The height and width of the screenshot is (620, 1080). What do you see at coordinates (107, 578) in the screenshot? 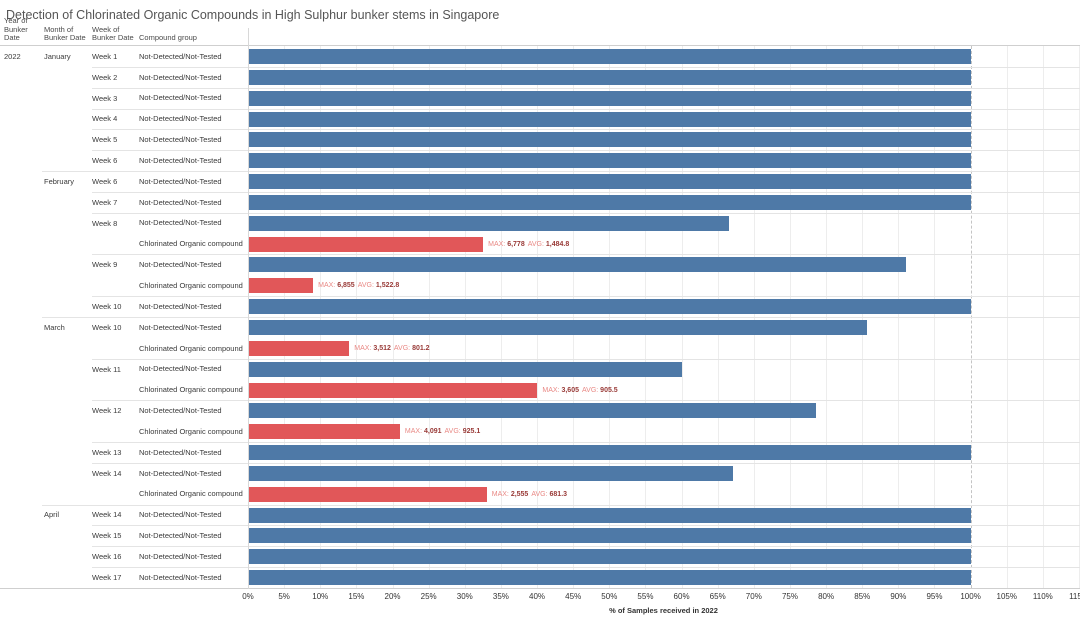
I see `week-label: Week 17` at bounding box center [107, 578].